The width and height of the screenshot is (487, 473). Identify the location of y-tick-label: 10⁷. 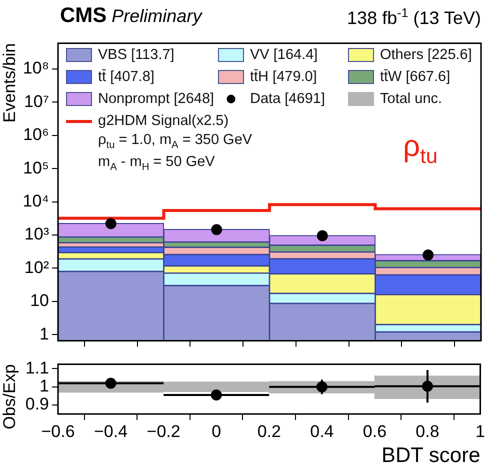
(36, 101).